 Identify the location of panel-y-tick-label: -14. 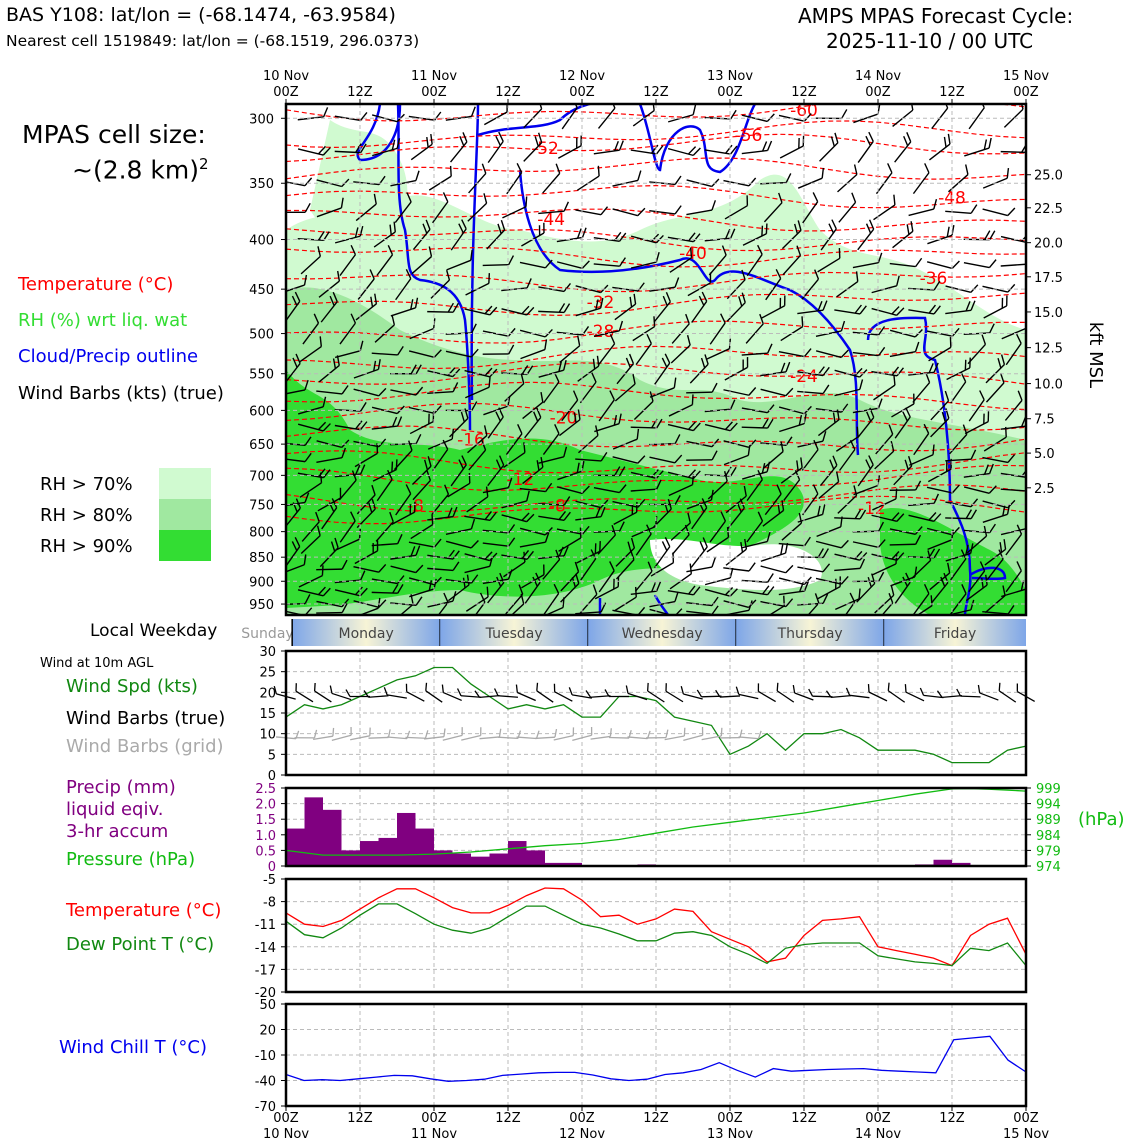
(265, 948).